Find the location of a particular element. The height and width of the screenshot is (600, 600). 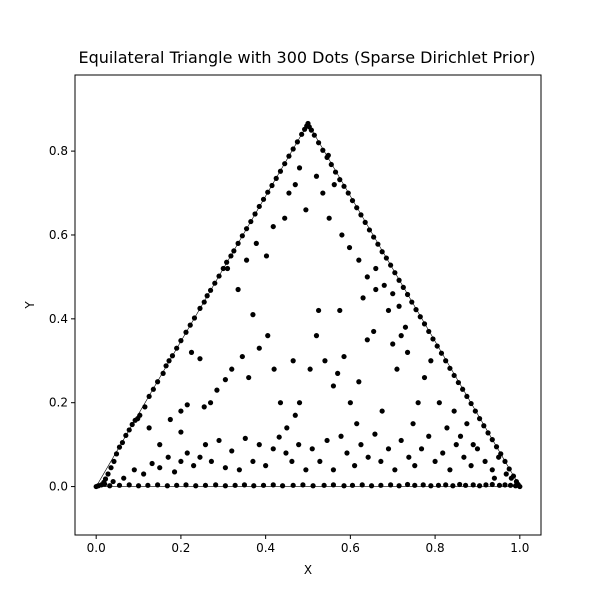

x-tick-label: 0.4 is located at coordinates (265, 548).